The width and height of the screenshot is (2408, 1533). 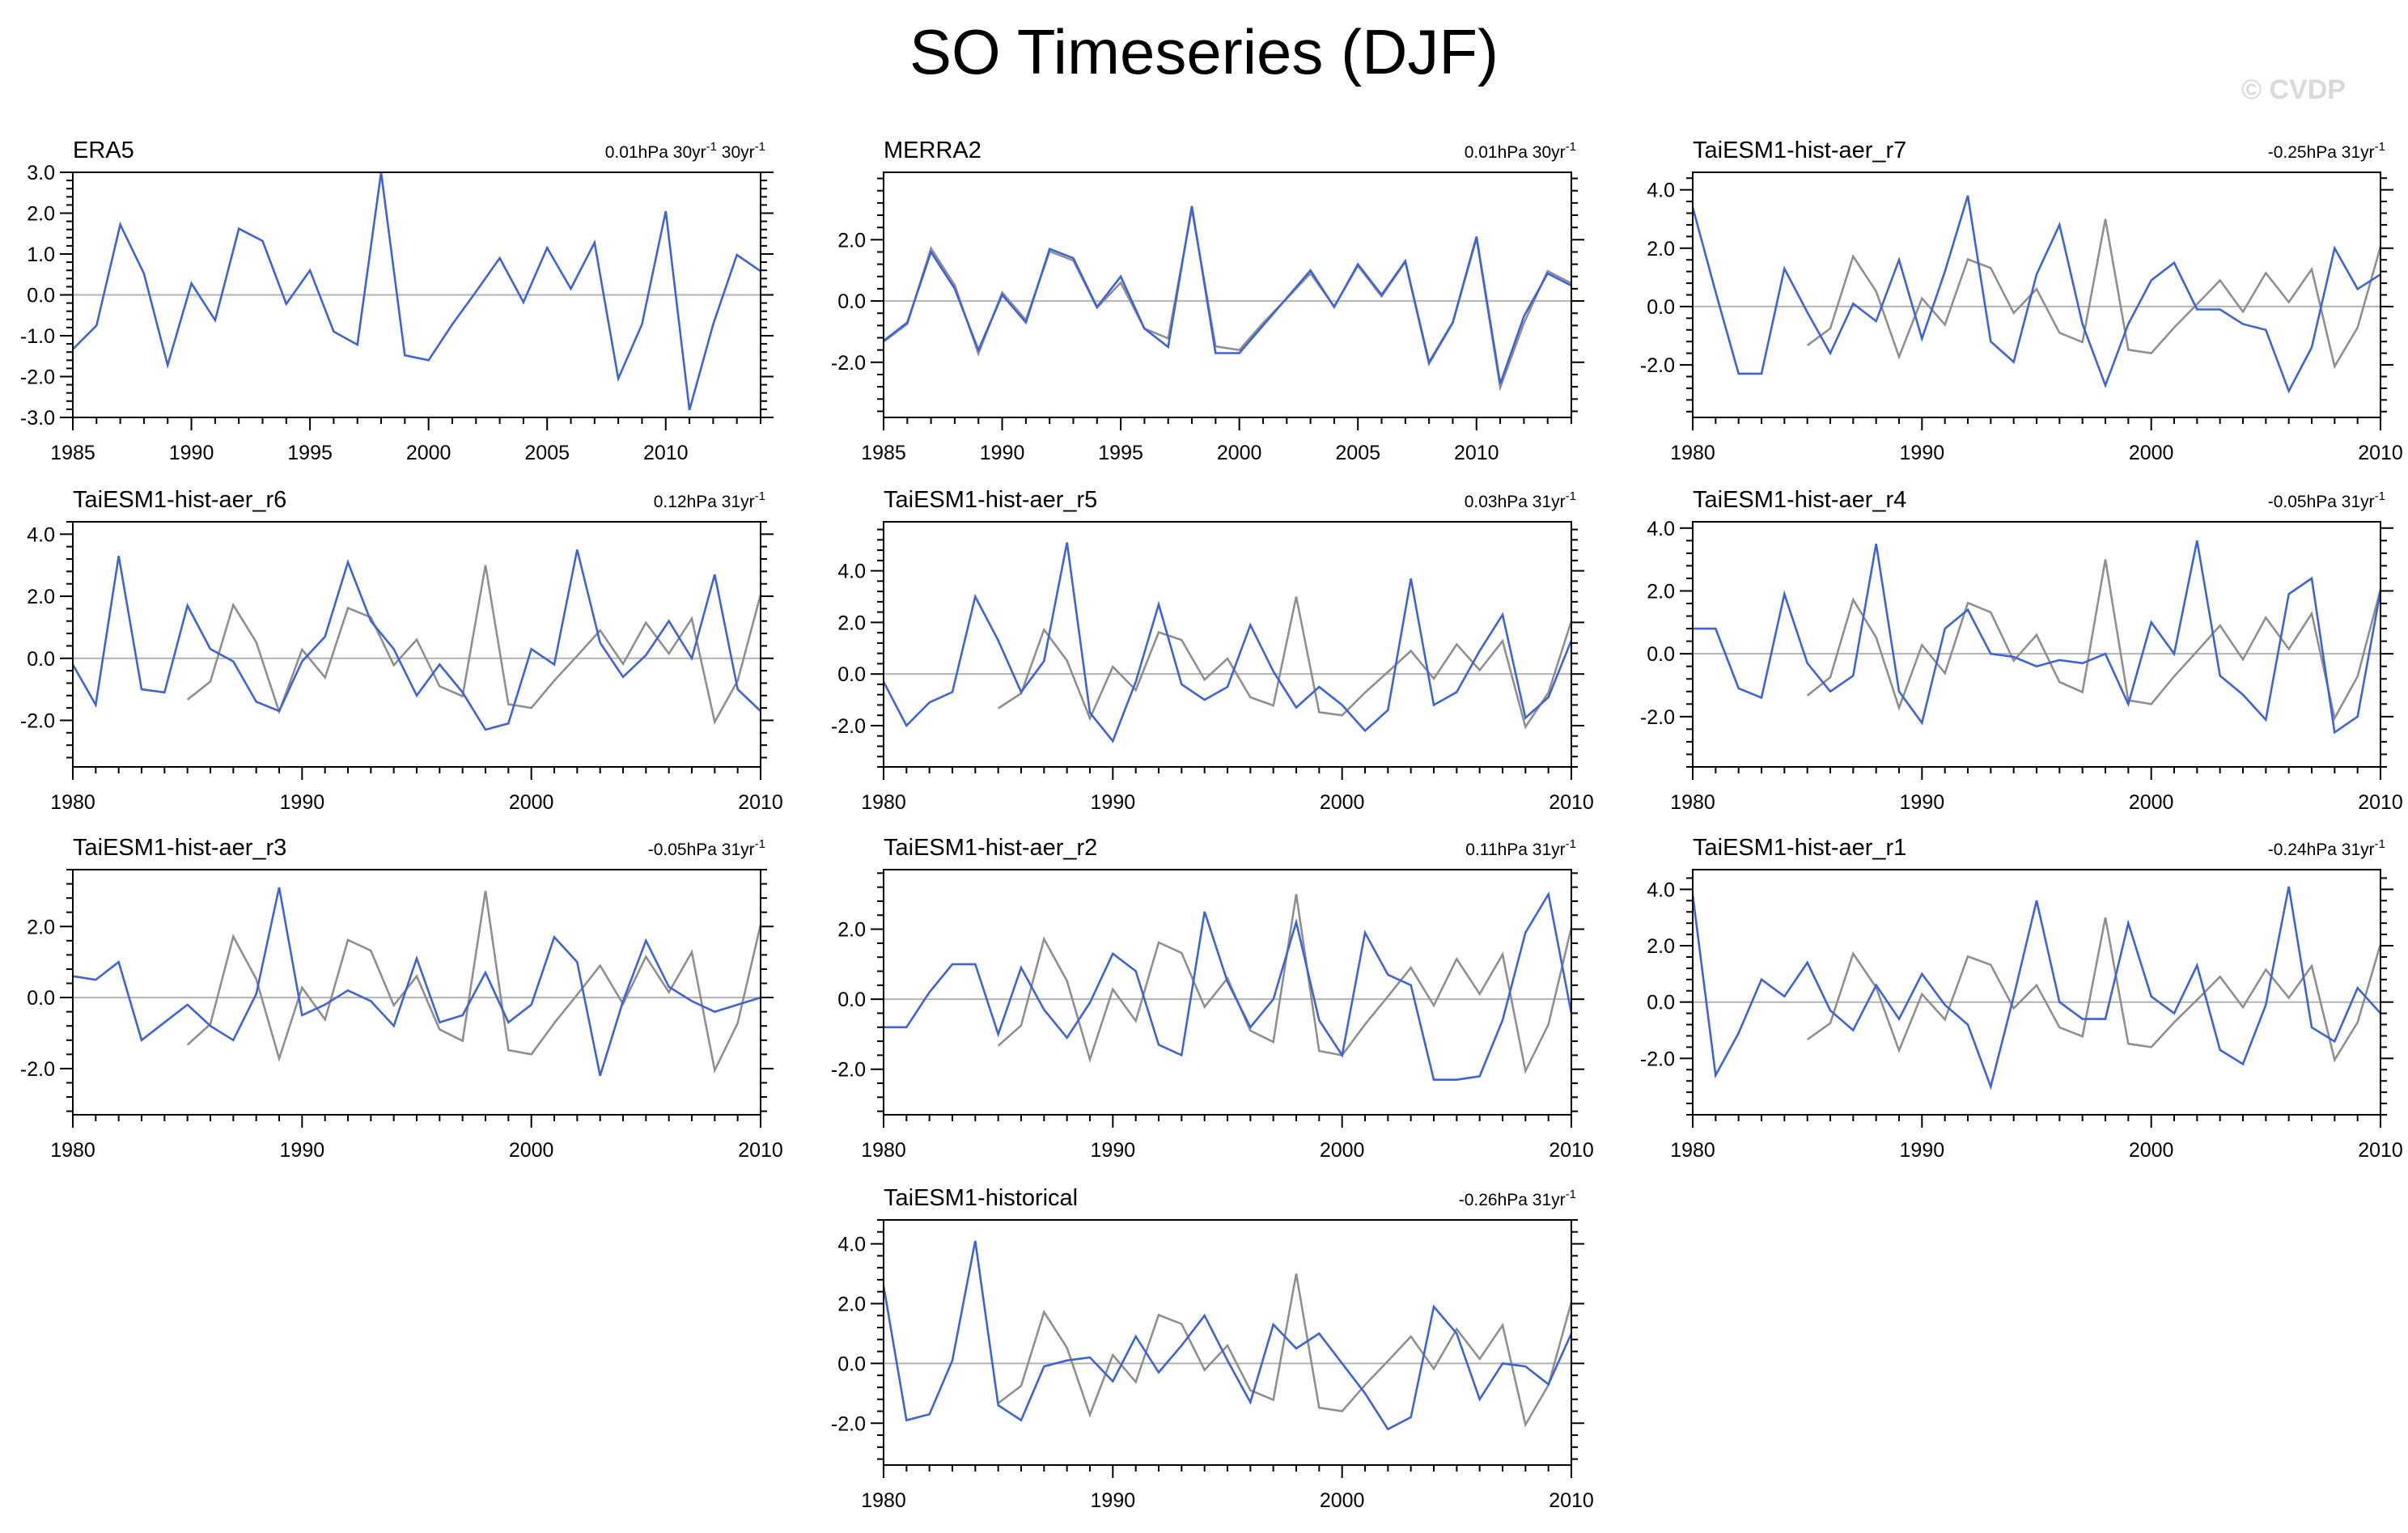 What do you see at coordinates (1520, 151) in the screenshot?
I see `trend-label: 0.01hPa 30yr-1` at bounding box center [1520, 151].